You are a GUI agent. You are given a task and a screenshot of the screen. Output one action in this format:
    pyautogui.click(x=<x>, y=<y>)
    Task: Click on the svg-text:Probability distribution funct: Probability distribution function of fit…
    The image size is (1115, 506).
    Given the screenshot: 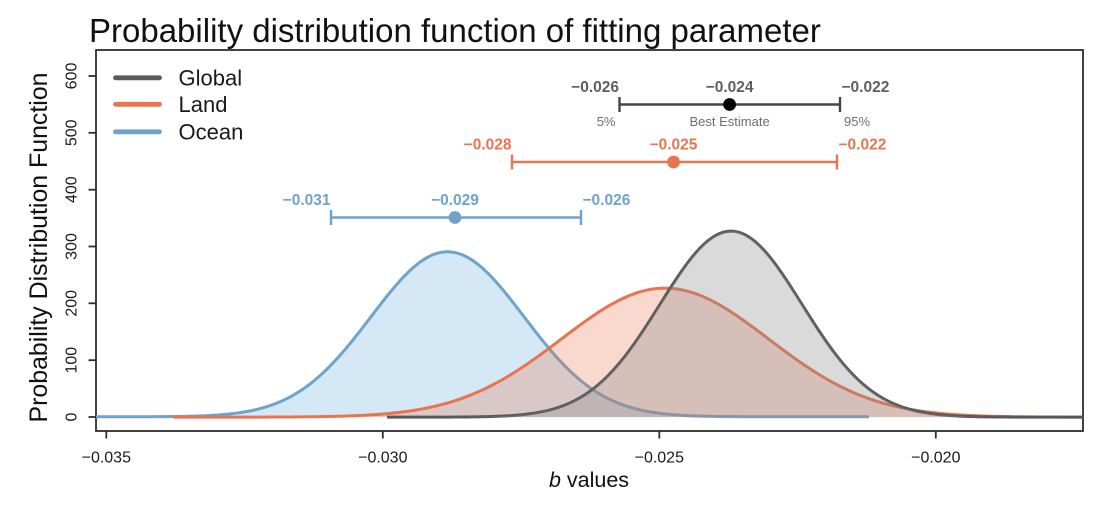 What is the action you would take?
    pyautogui.click(x=455, y=30)
    